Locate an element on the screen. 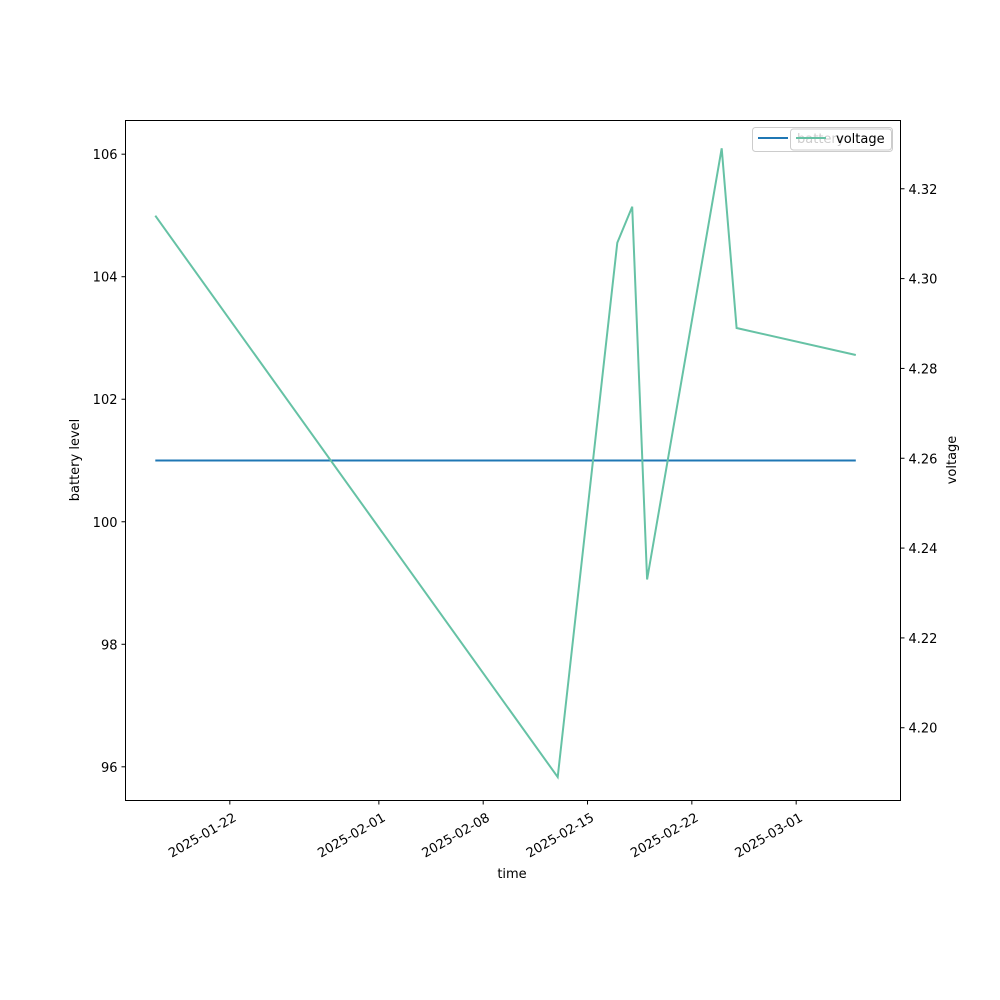 Image resolution: width=1000 pixels, height=1000 pixels. y-tick-label: 100 is located at coordinates (105, 523).